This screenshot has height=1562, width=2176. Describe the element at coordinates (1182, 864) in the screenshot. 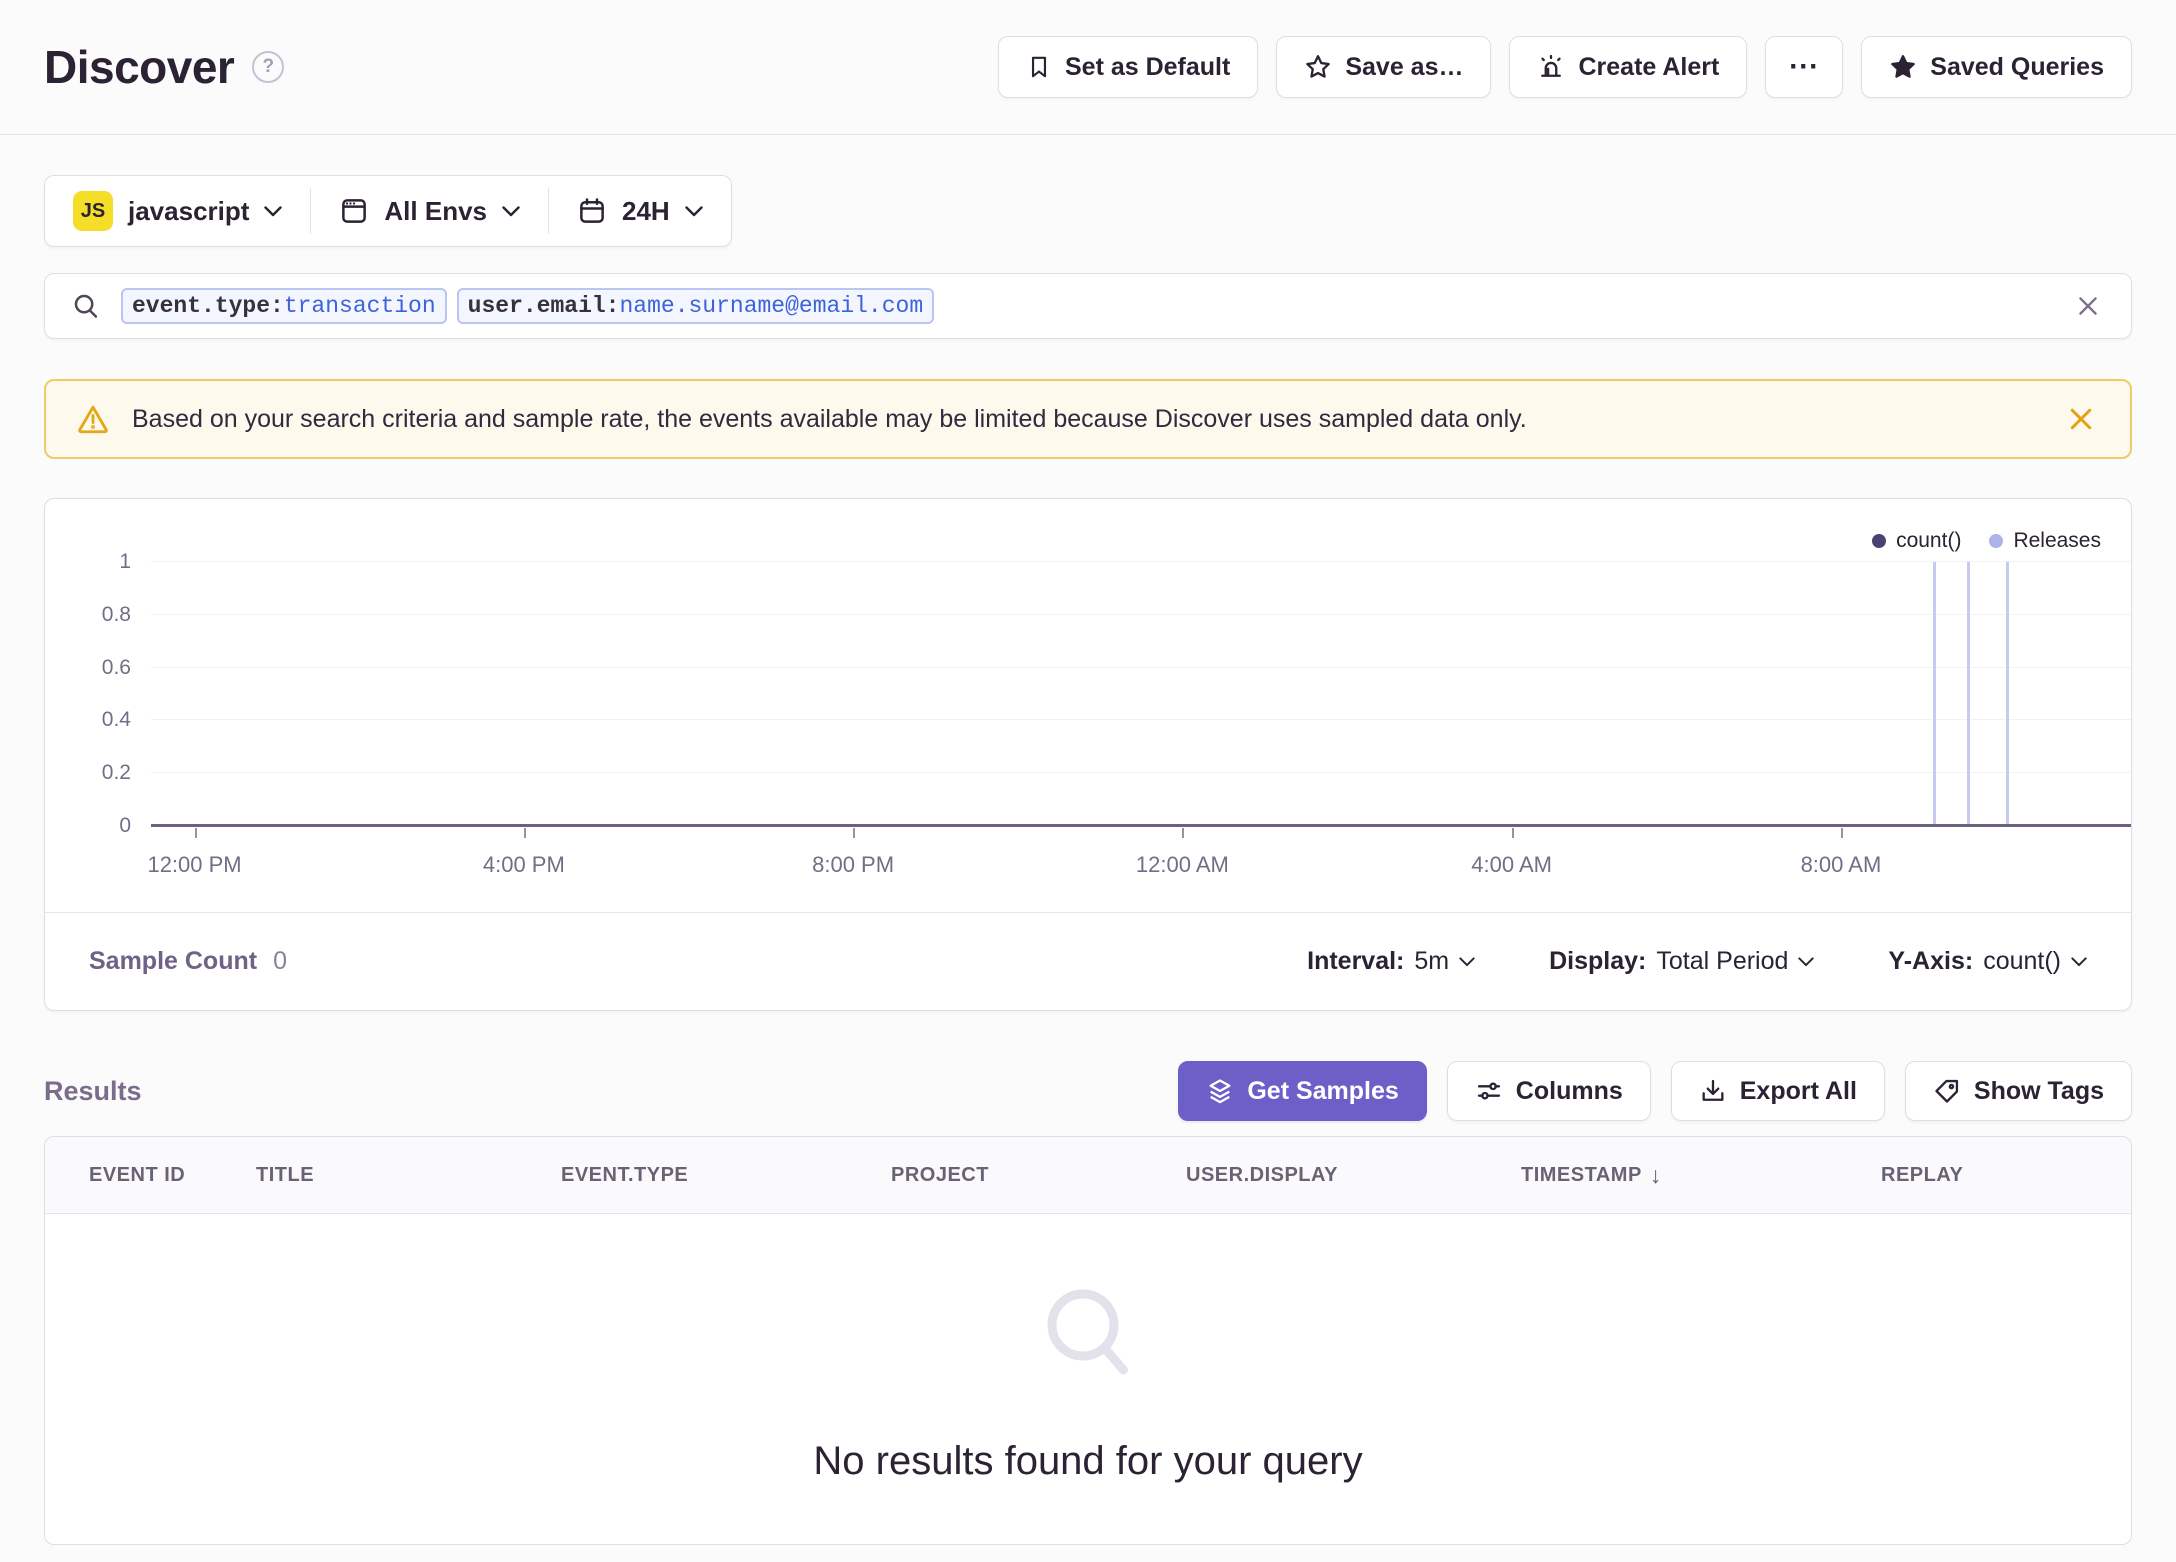

I see `x-axis-tick-label: 12:00 AM` at that location.